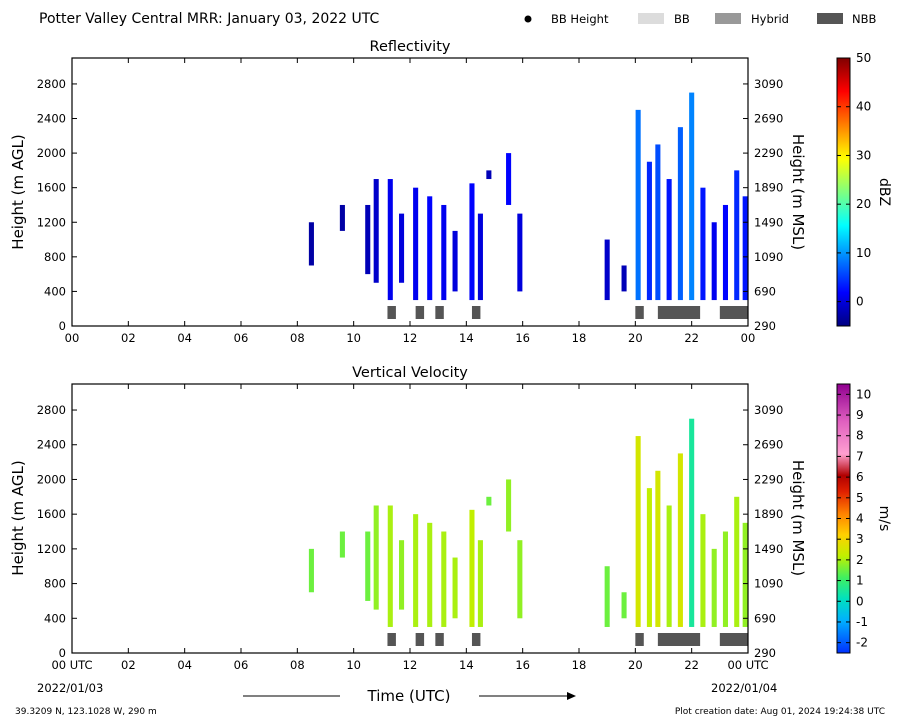 This screenshot has height=725, width=900. What do you see at coordinates (51, 188) in the screenshot?
I see `refl-y-tick-label: 1600` at bounding box center [51, 188].